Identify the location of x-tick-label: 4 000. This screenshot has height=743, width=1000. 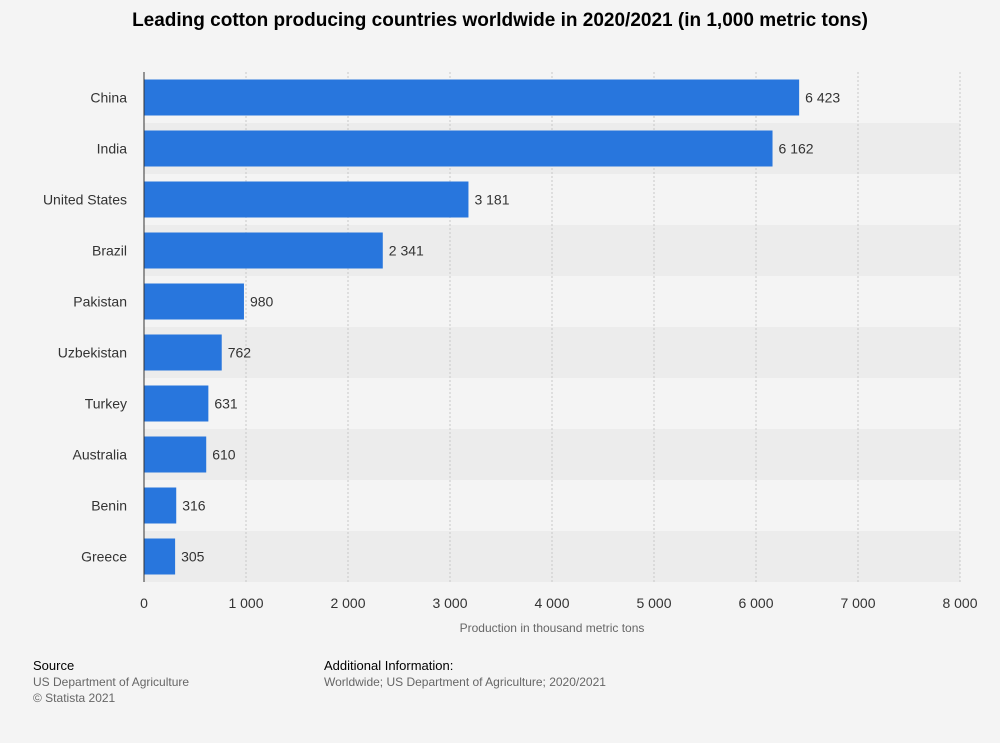
(551, 603).